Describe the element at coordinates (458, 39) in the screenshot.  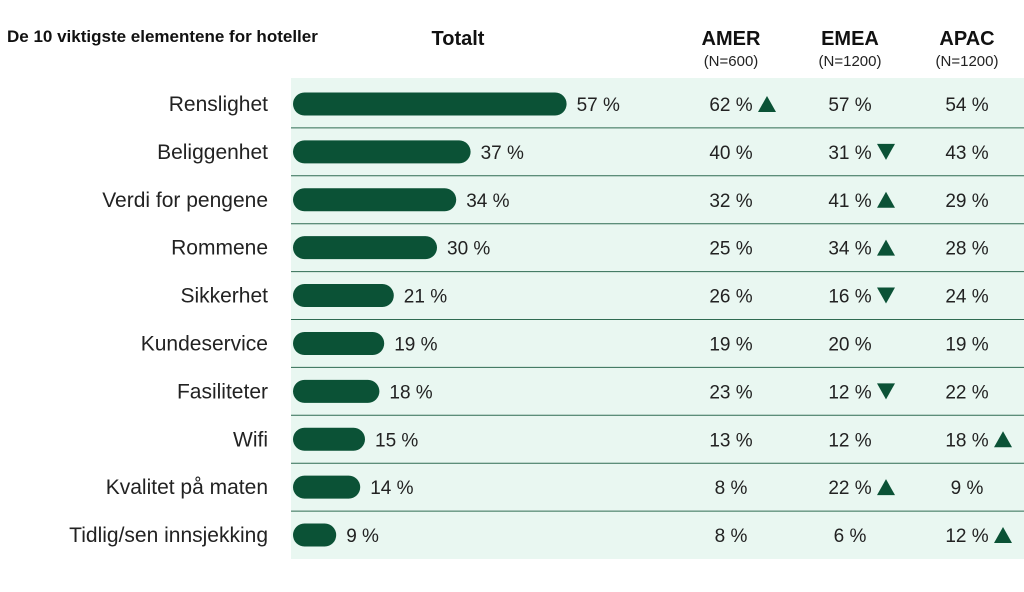
I see `column-header-total: Totalt` at that location.